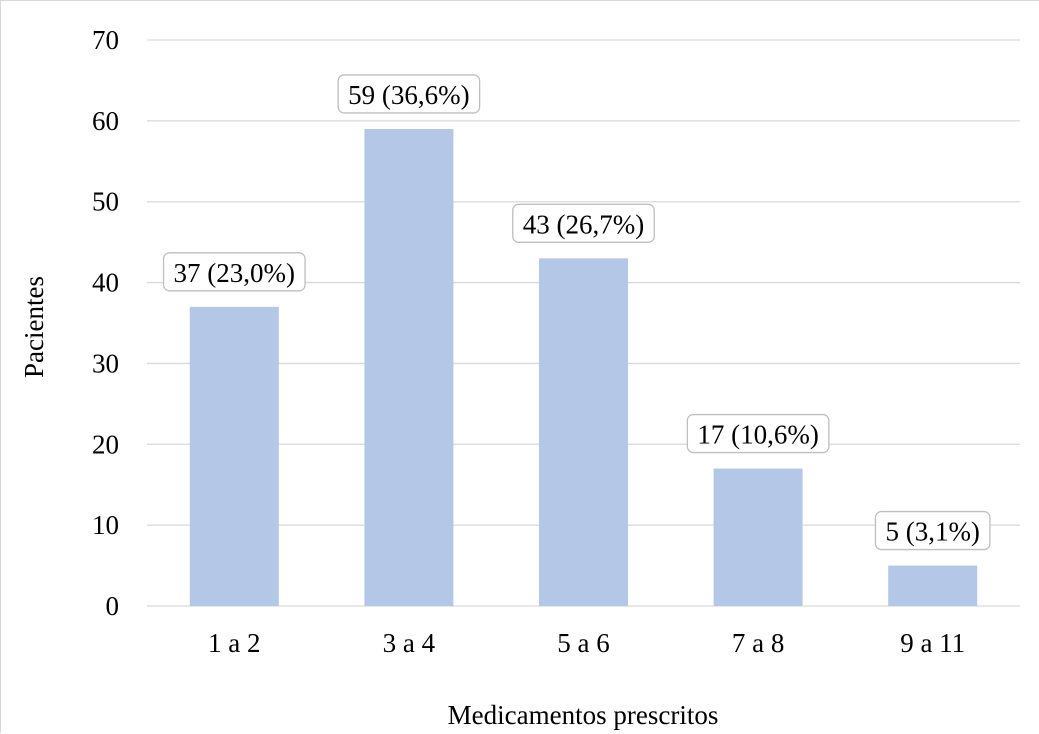 The width and height of the screenshot is (1039, 734). I want to click on data-label-text: 37 (23,0%), so click(234, 273).